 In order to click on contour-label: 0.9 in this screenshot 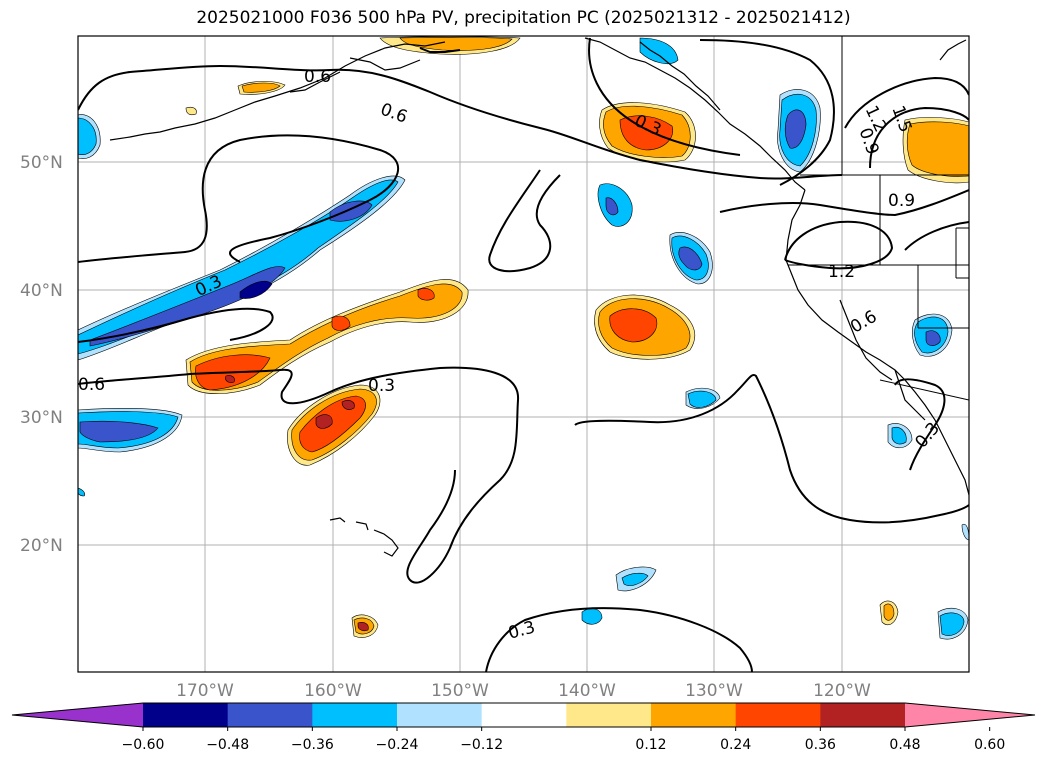, I will do `click(901, 201)`.